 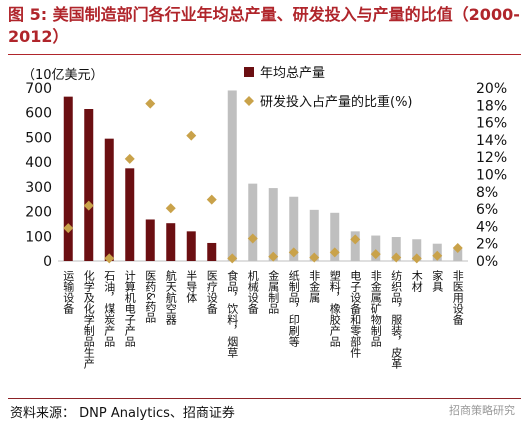 I want to click on x-tick-label: 计算机电子产品, so click(x=129, y=308).